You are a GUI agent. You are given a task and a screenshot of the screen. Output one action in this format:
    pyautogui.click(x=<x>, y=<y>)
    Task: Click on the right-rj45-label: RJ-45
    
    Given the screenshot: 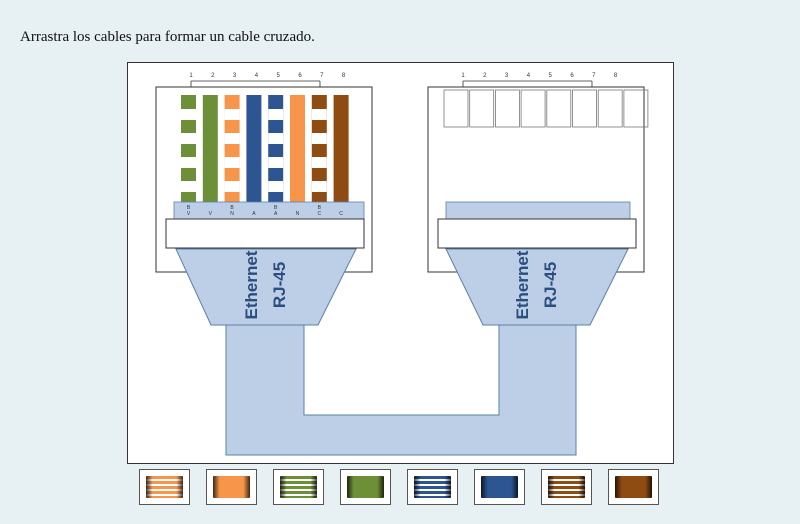 What is the action you would take?
    pyautogui.click(x=550, y=285)
    